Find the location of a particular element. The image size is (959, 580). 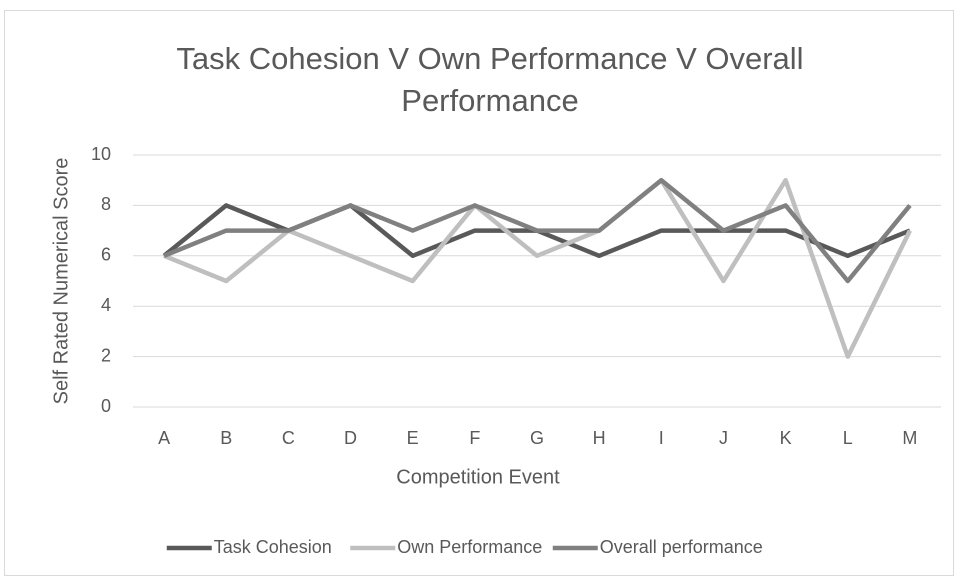

x-tick-label: I is located at coordinates (661, 438).